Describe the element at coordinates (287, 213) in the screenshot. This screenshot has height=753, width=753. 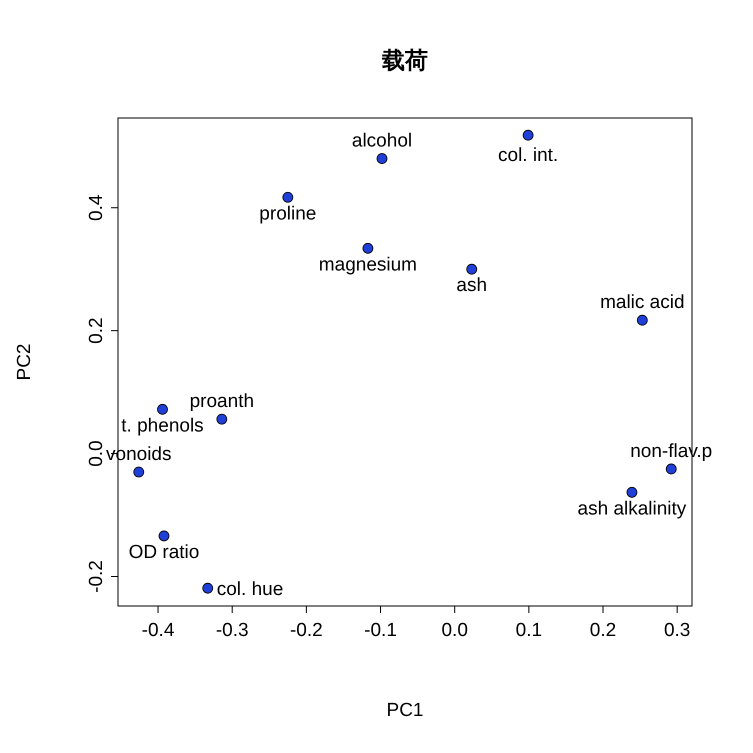
I see `annotation: proline` at that location.